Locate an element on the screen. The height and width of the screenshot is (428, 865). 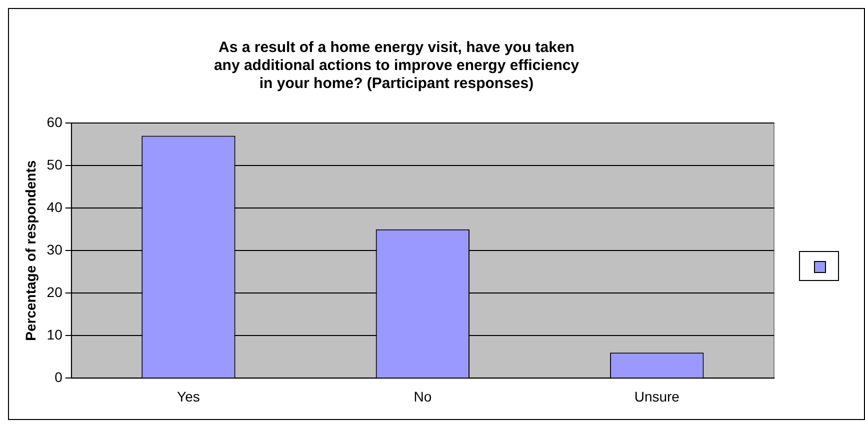
y-tick-label: 10 is located at coordinates (54, 334).